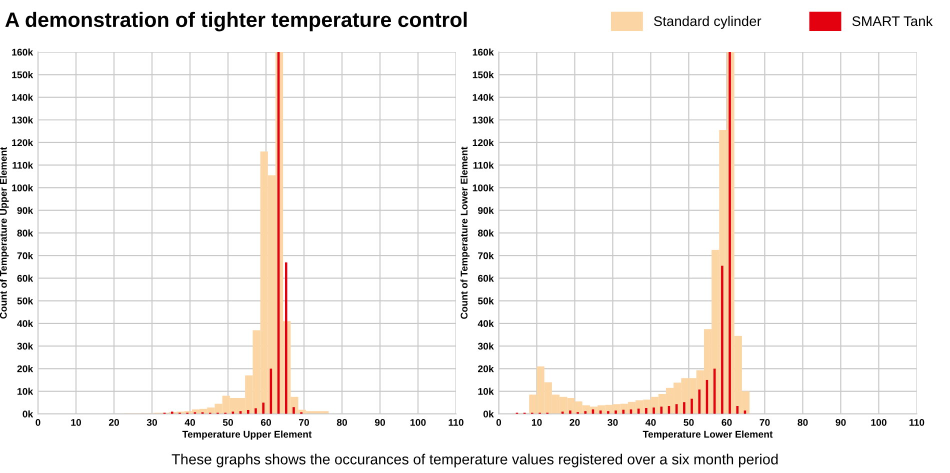  Describe the element at coordinates (4, 232) in the screenshot. I see `y-axis-title: Count of Temperature Upper Element` at that location.